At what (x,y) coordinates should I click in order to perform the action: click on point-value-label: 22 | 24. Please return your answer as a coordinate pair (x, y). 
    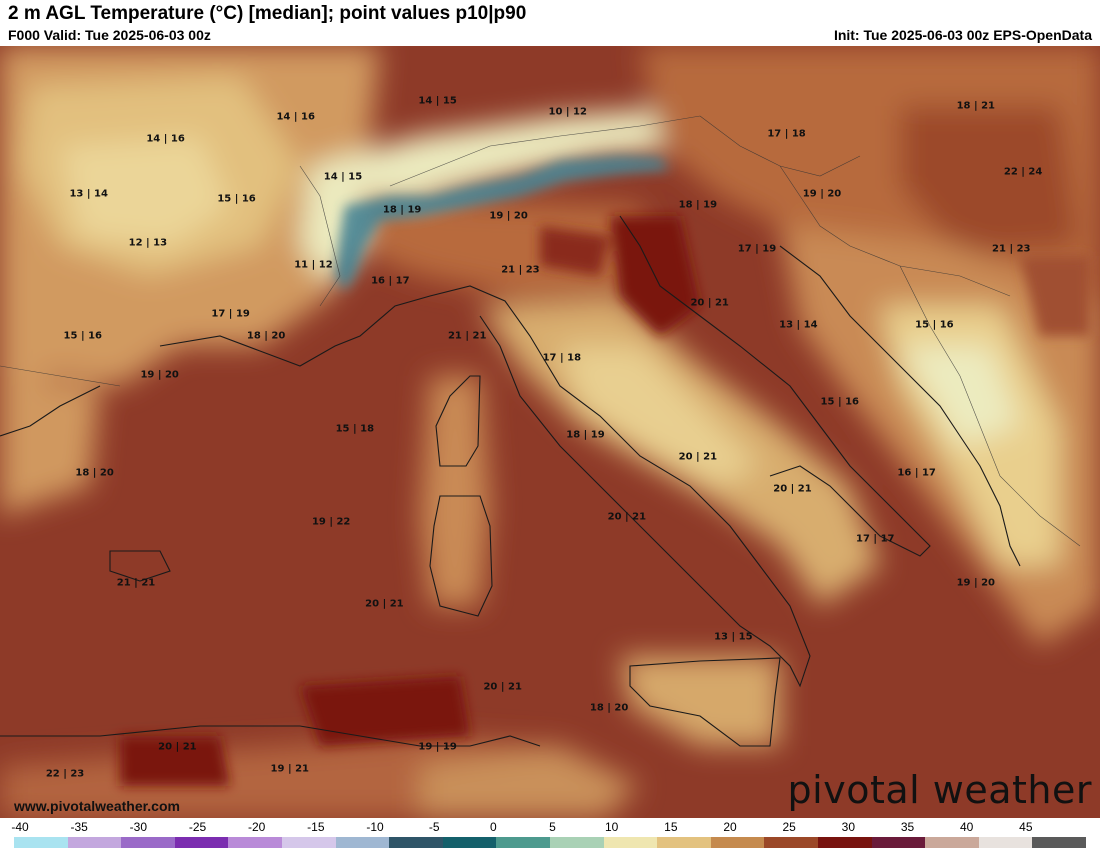
    Looking at the image, I should click on (1023, 172).